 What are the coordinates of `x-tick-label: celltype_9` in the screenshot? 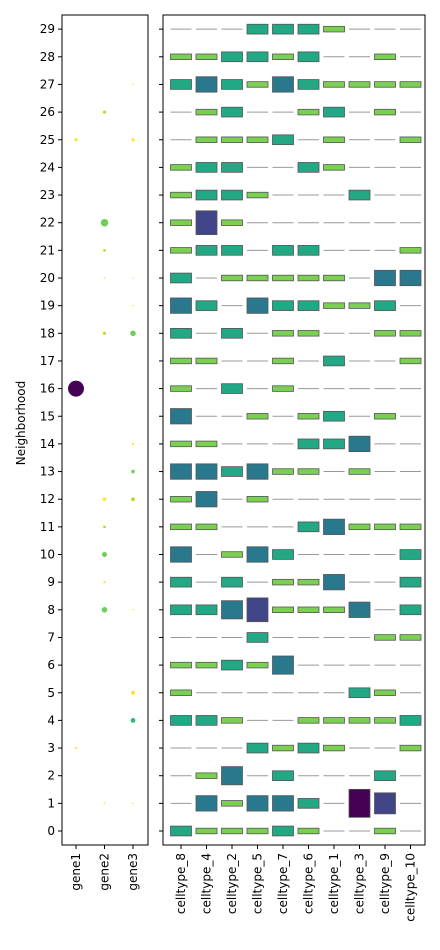 It's located at (385, 883).